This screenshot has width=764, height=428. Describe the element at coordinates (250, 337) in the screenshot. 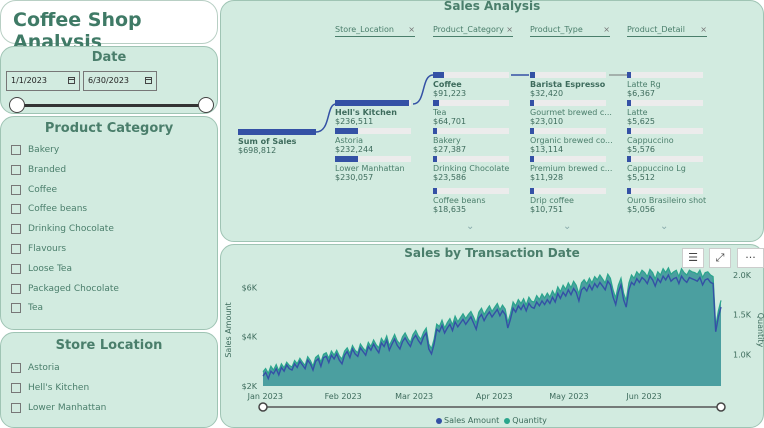

I see `y-tick-label: $4K` at that location.